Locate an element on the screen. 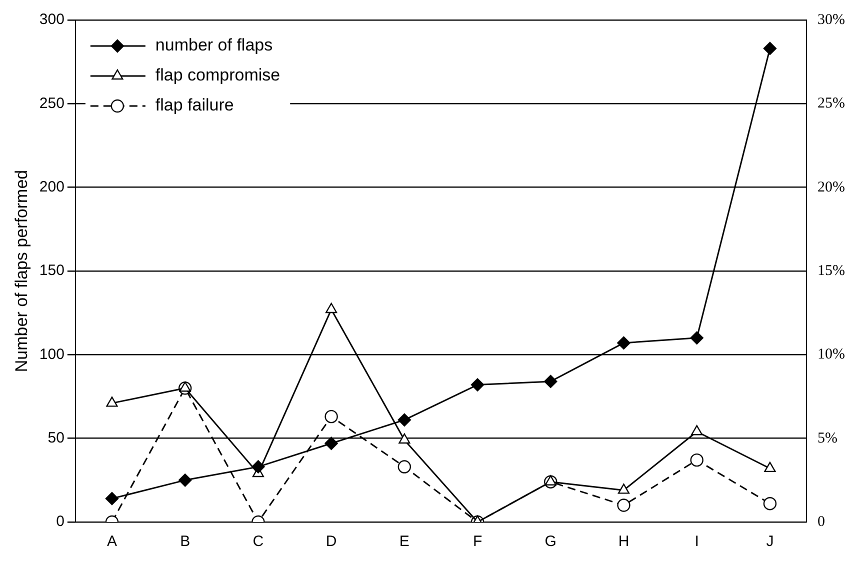 This screenshot has width=866, height=562. x-tick-label: C is located at coordinates (258, 541).